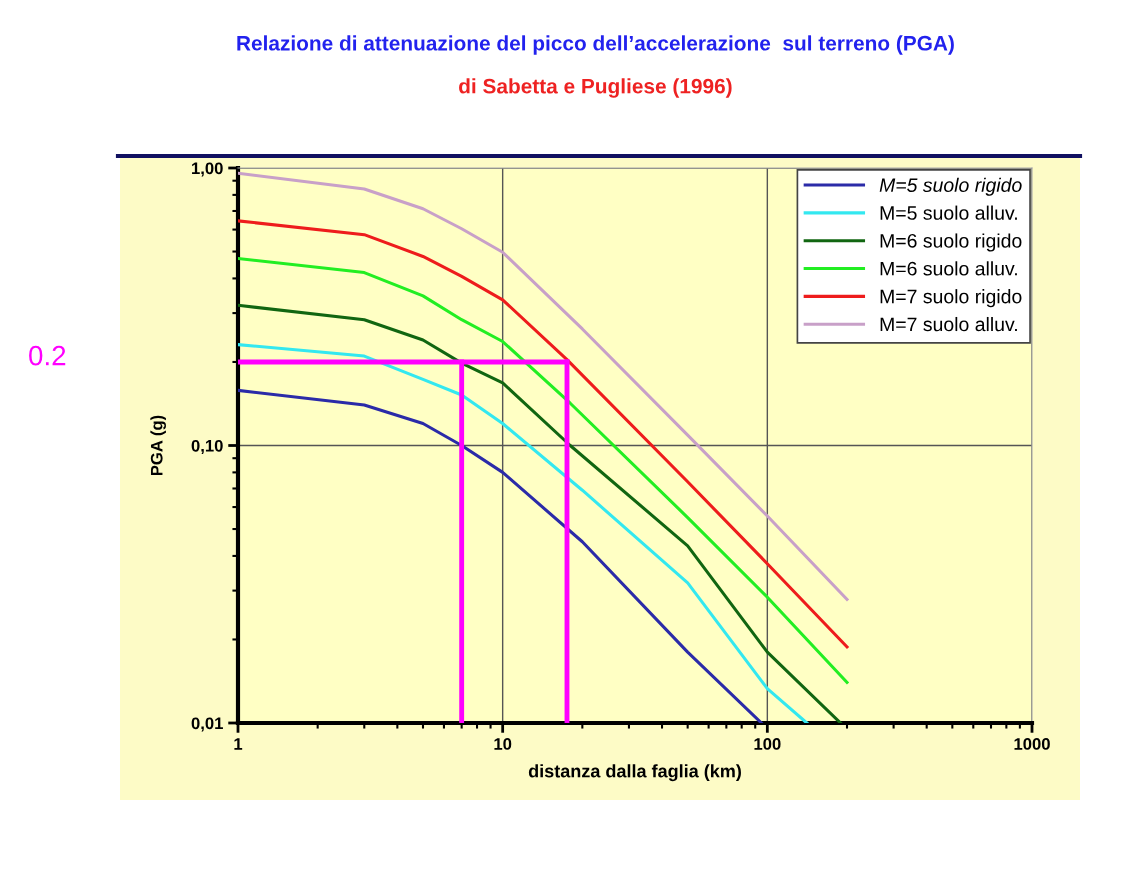  I want to click on y-tick-label: 1,00, so click(207, 169).